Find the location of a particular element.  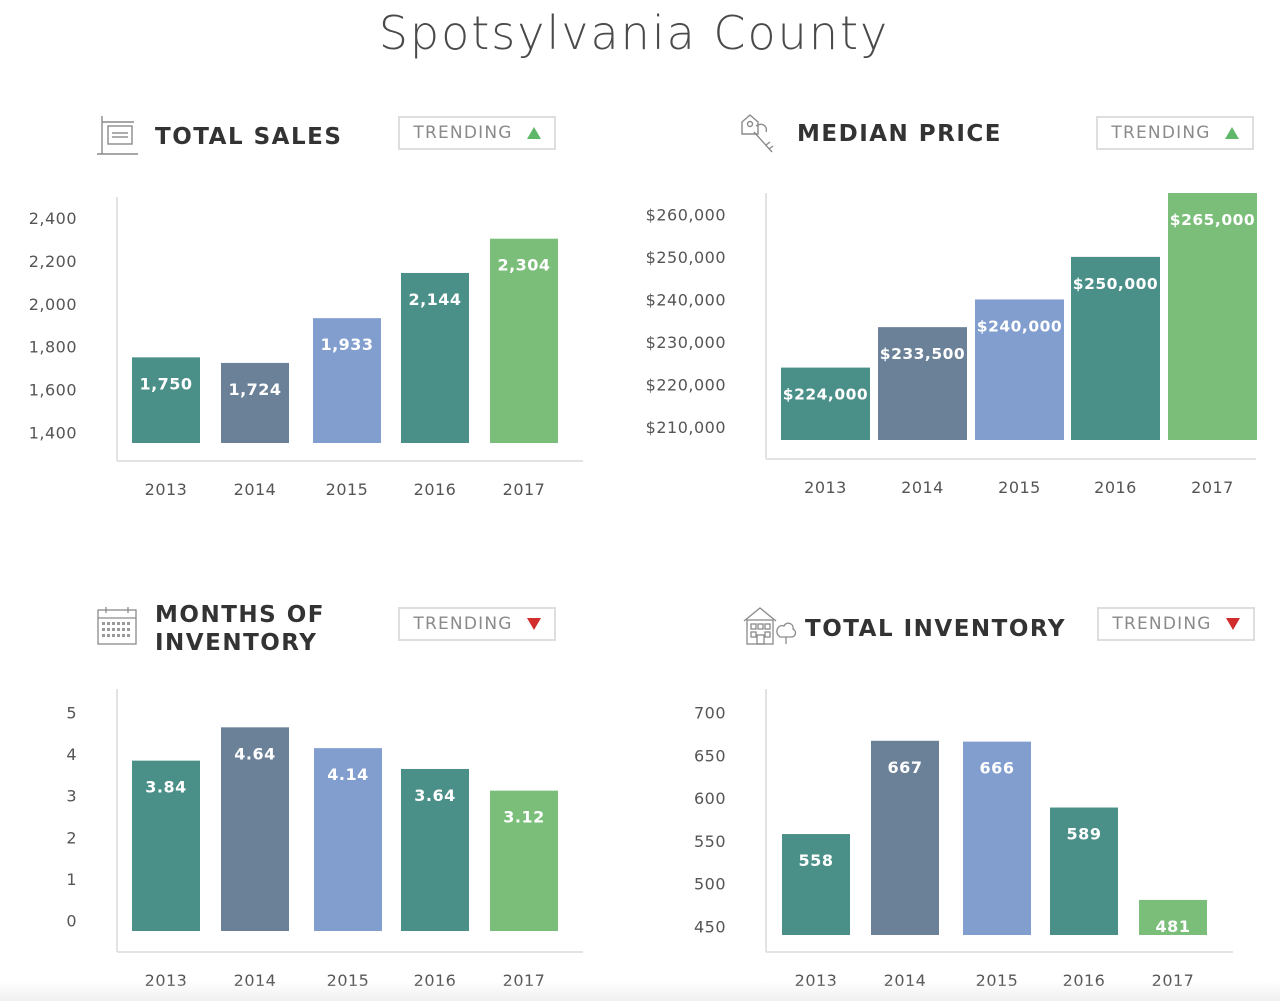

y-tick-label: 650 is located at coordinates (710, 755).